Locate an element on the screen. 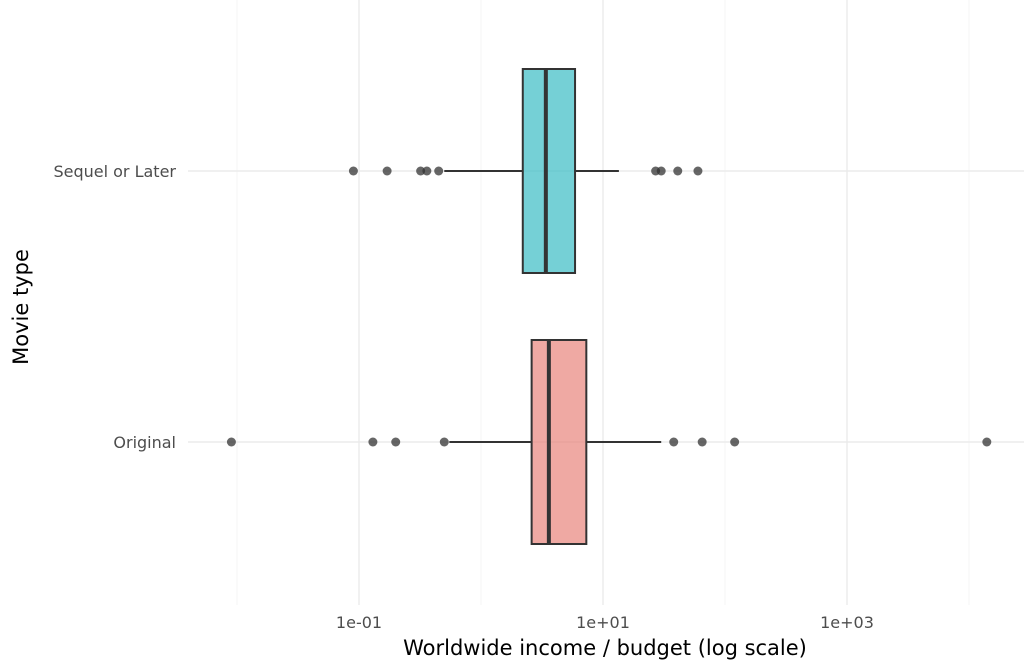  y-tick-label: Original is located at coordinates (144, 442).